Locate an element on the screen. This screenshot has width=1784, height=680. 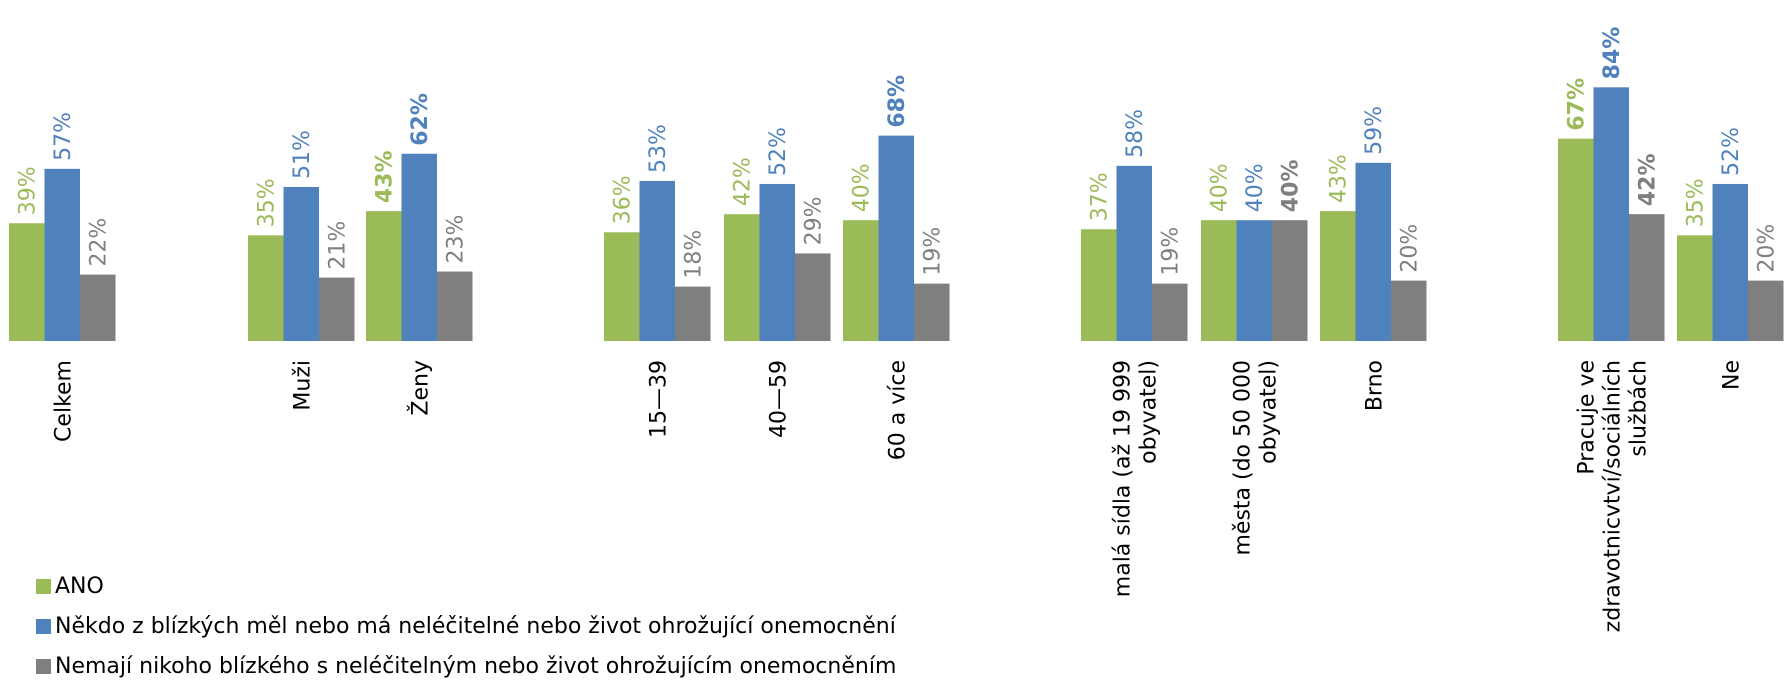
label-line: Brno is located at coordinates (1374, 385).